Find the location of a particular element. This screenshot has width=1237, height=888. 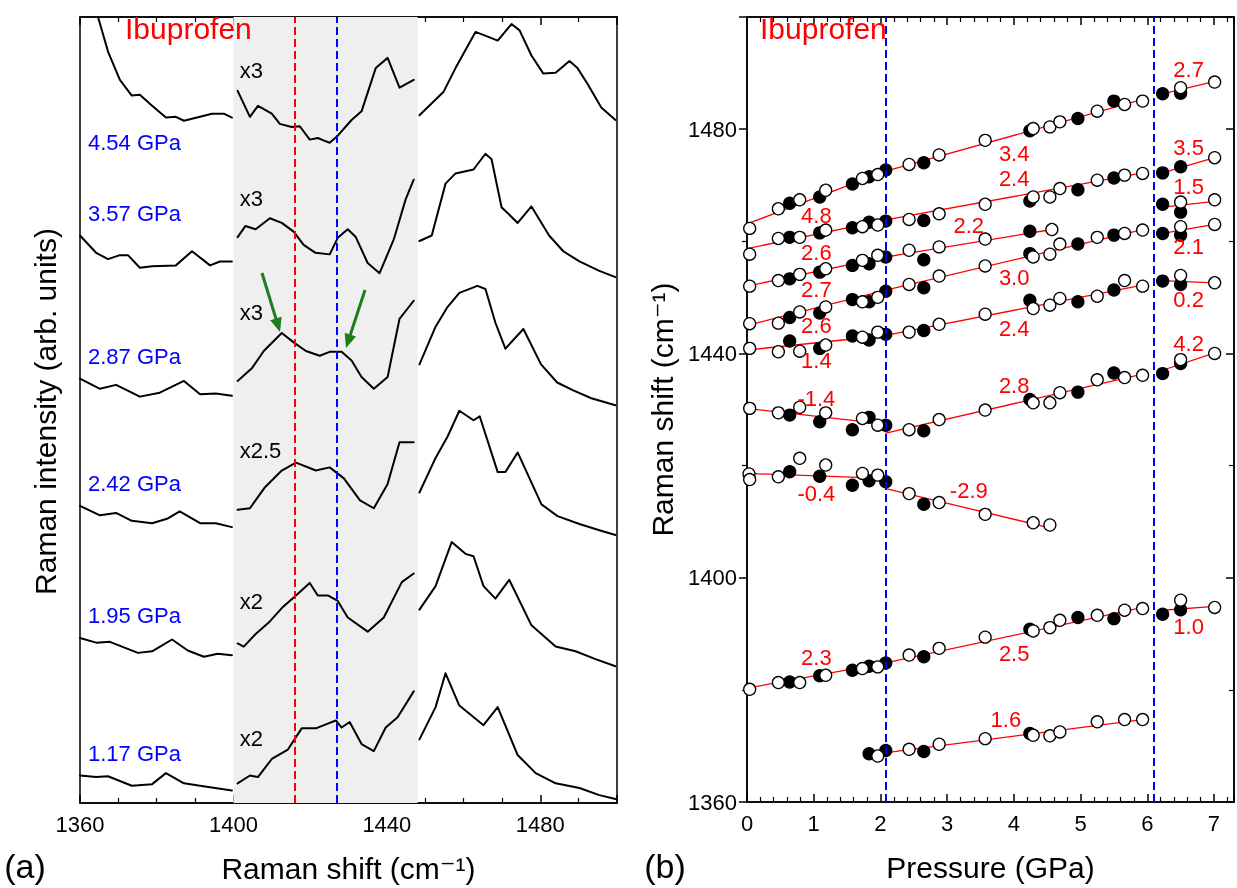

x-tick-label: 1400 is located at coordinates (233, 824).